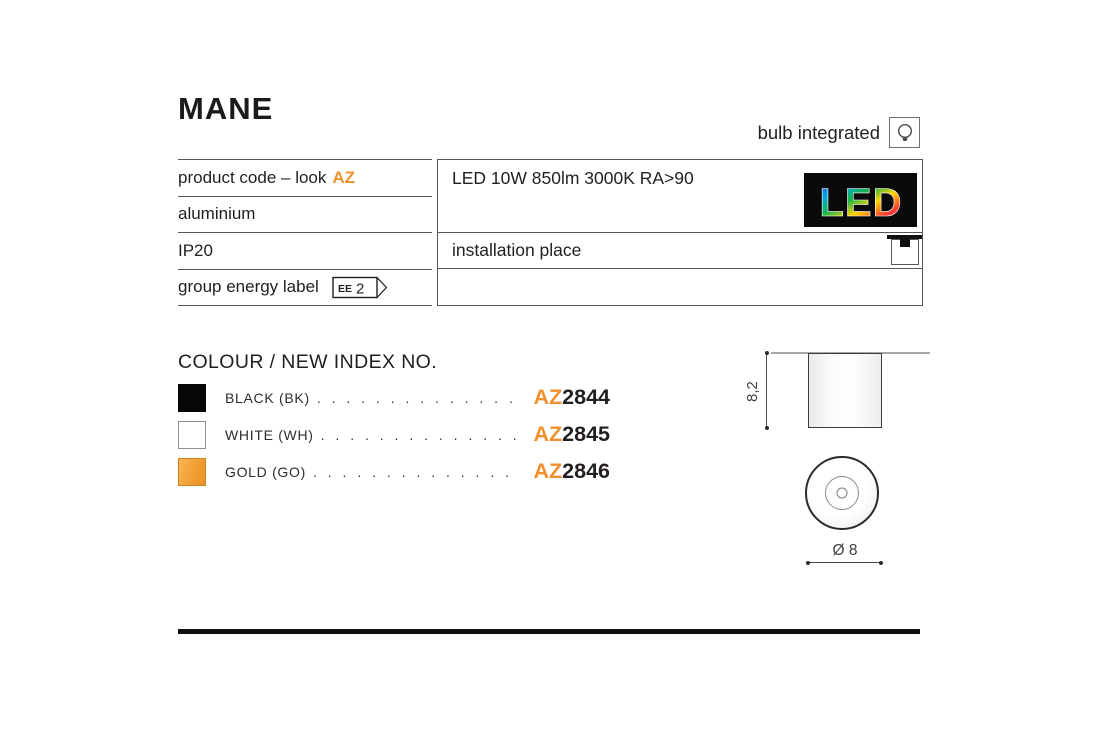 The width and height of the screenshot is (1100, 732). What do you see at coordinates (226, 108) in the screenshot?
I see `page-title: MANE` at bounding box center [226, 108].